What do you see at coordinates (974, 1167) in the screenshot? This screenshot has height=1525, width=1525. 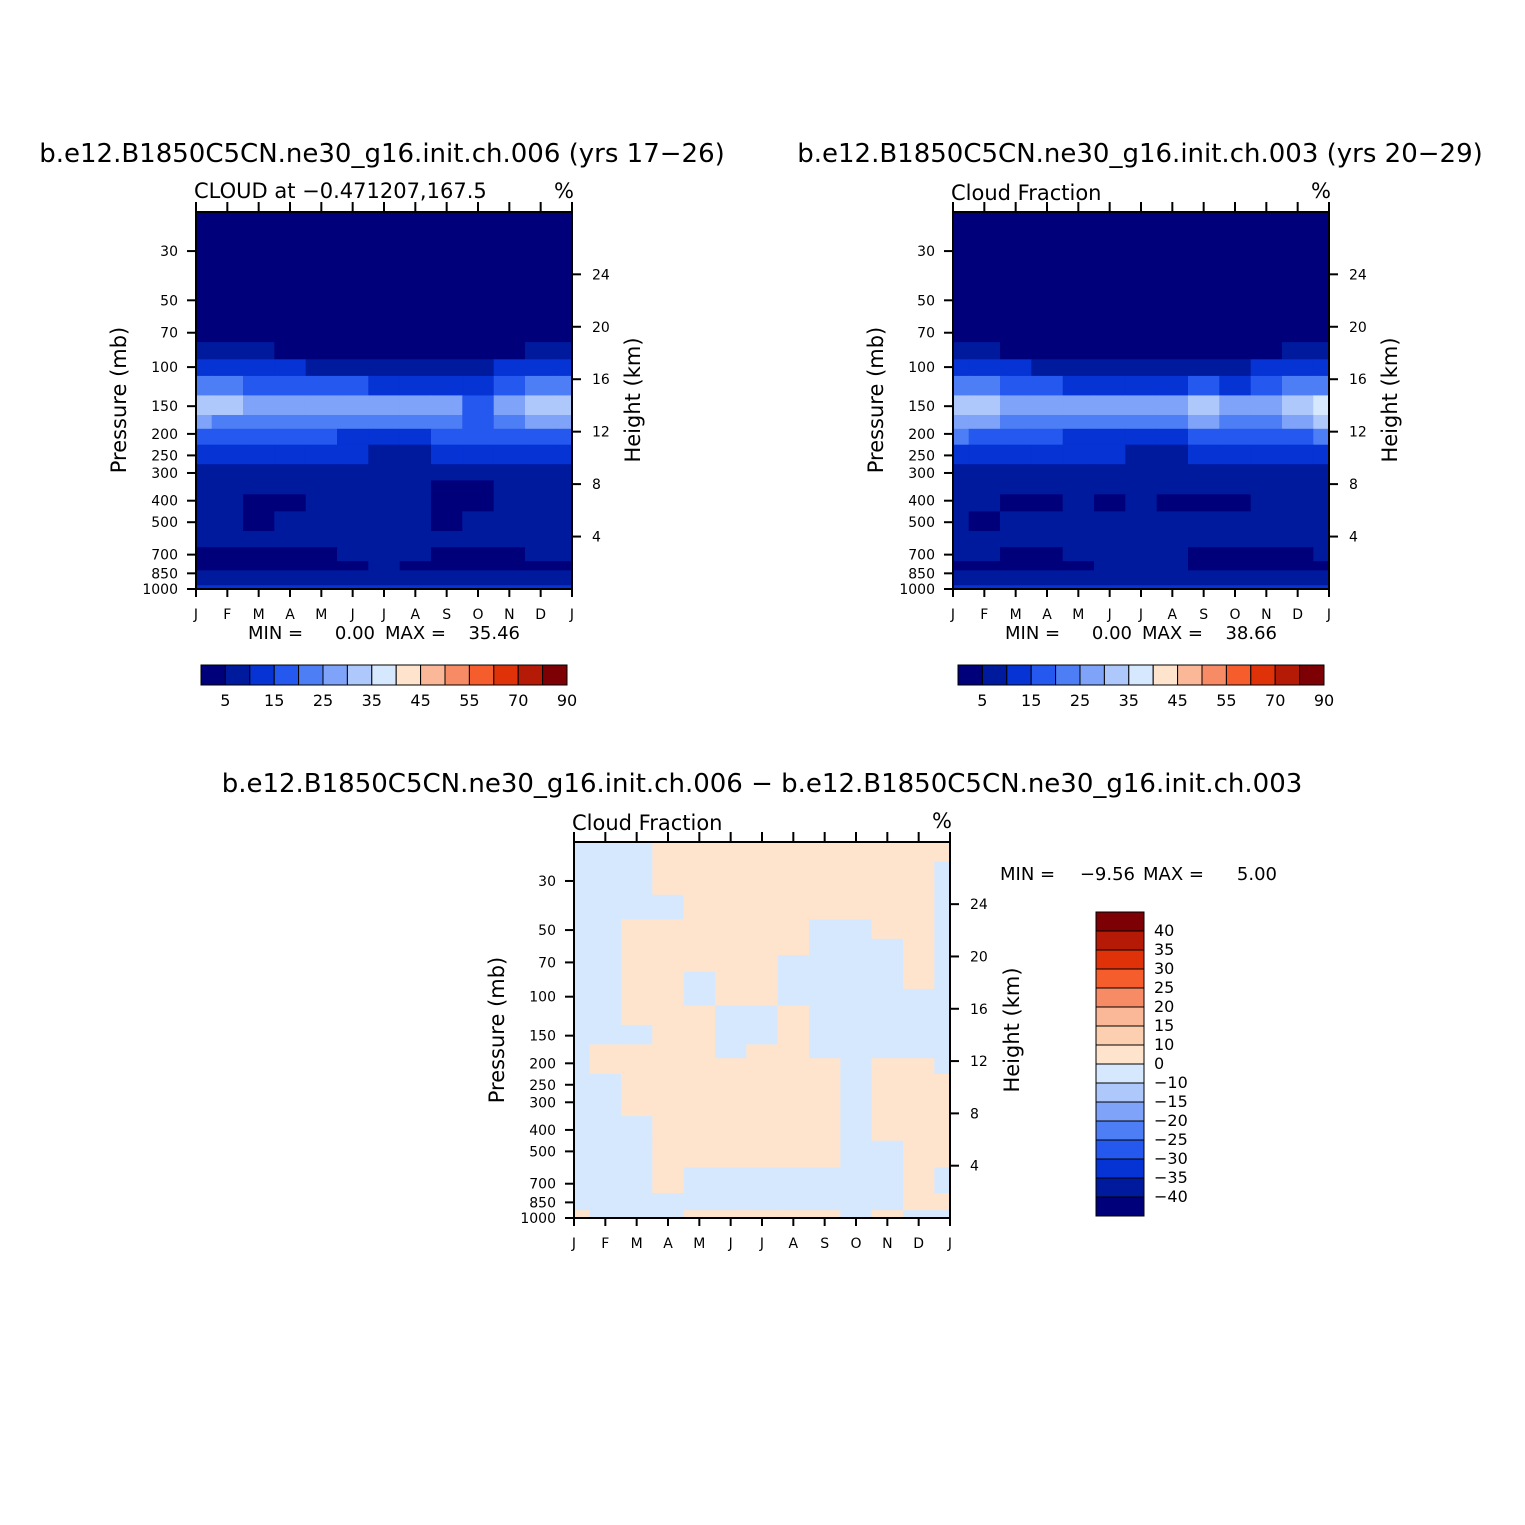 I see `height-tick-label: 4` at bounding box center [974, 1167].